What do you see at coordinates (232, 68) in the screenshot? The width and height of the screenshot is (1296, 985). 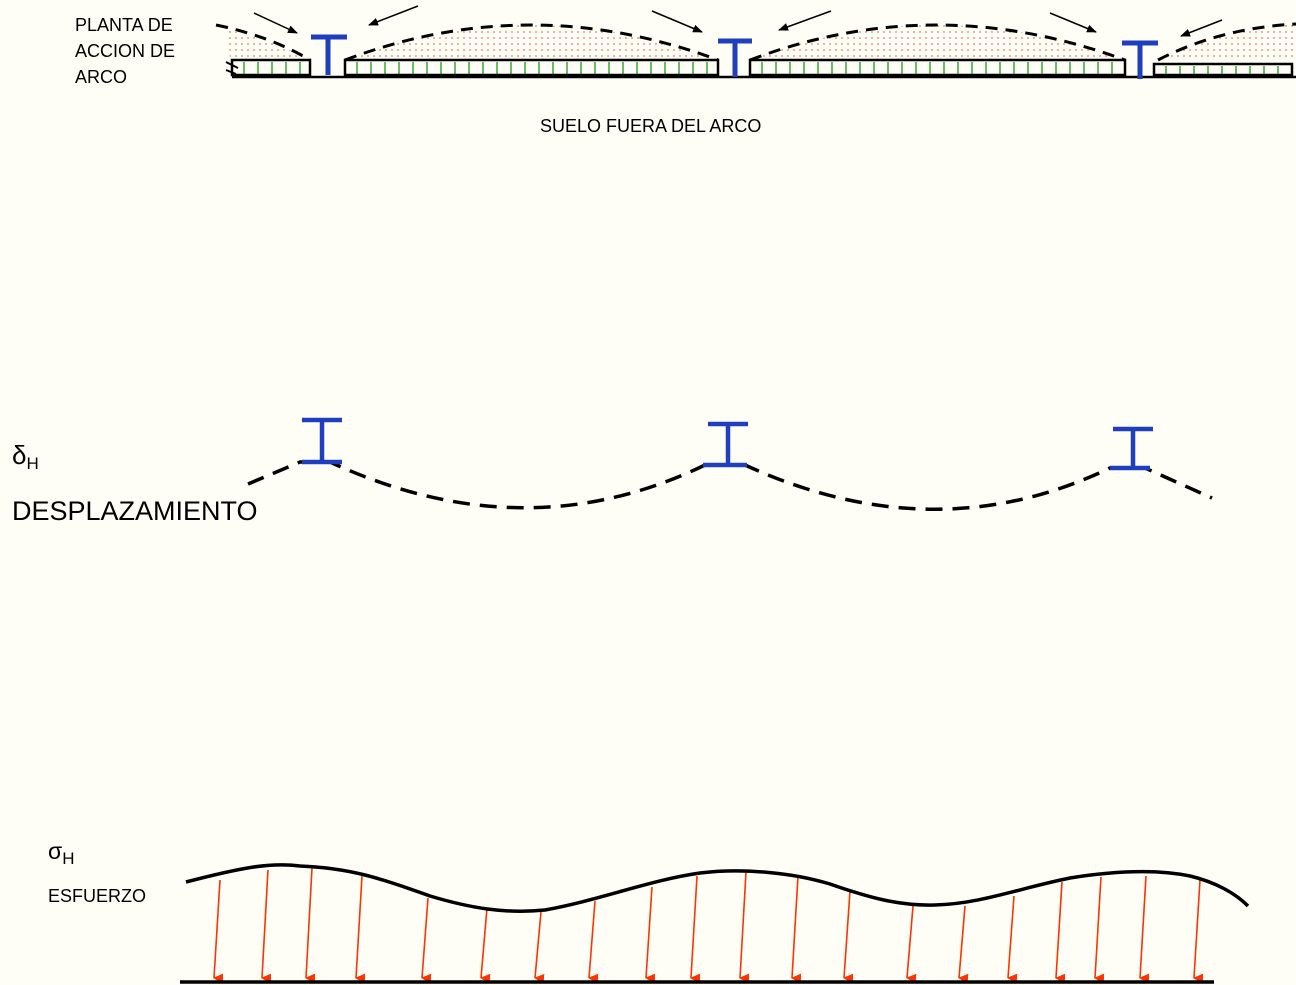 I see `break-mark` at bounding box center [232, 68].